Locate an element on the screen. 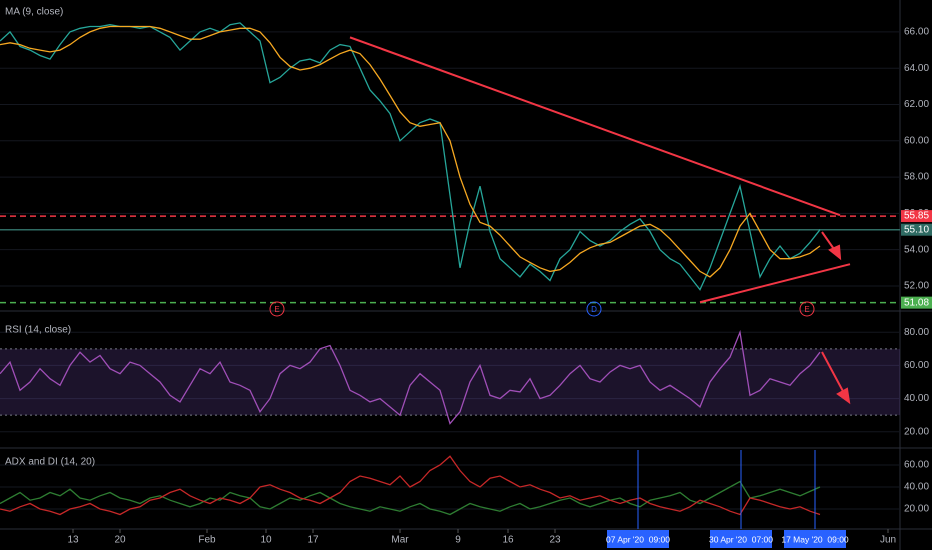 This screenshot has height=550, width=932. date-label: 07 Apr '20 09:00 is located at coordinates (638, 539).